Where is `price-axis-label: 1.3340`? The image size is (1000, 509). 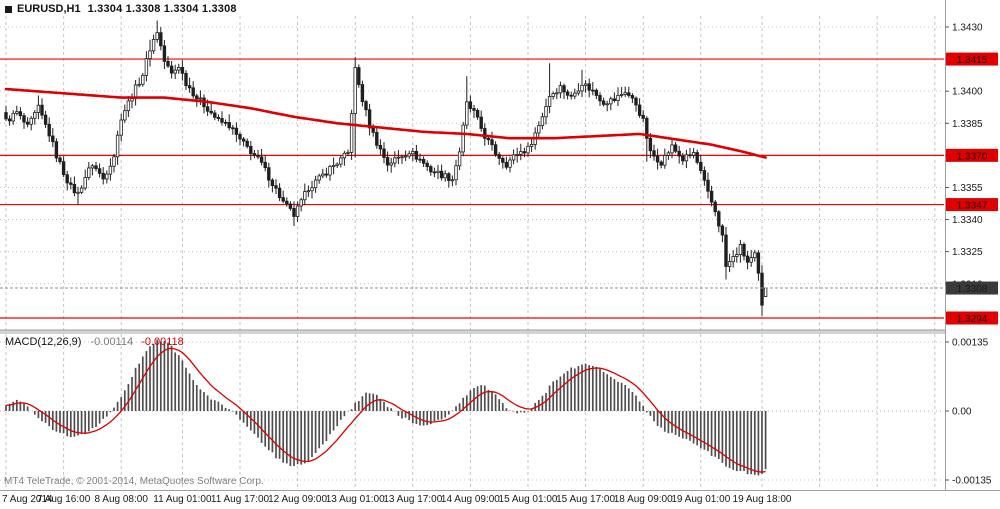 price-axis-label: 1.3340 is located at coordinates (967, 220).